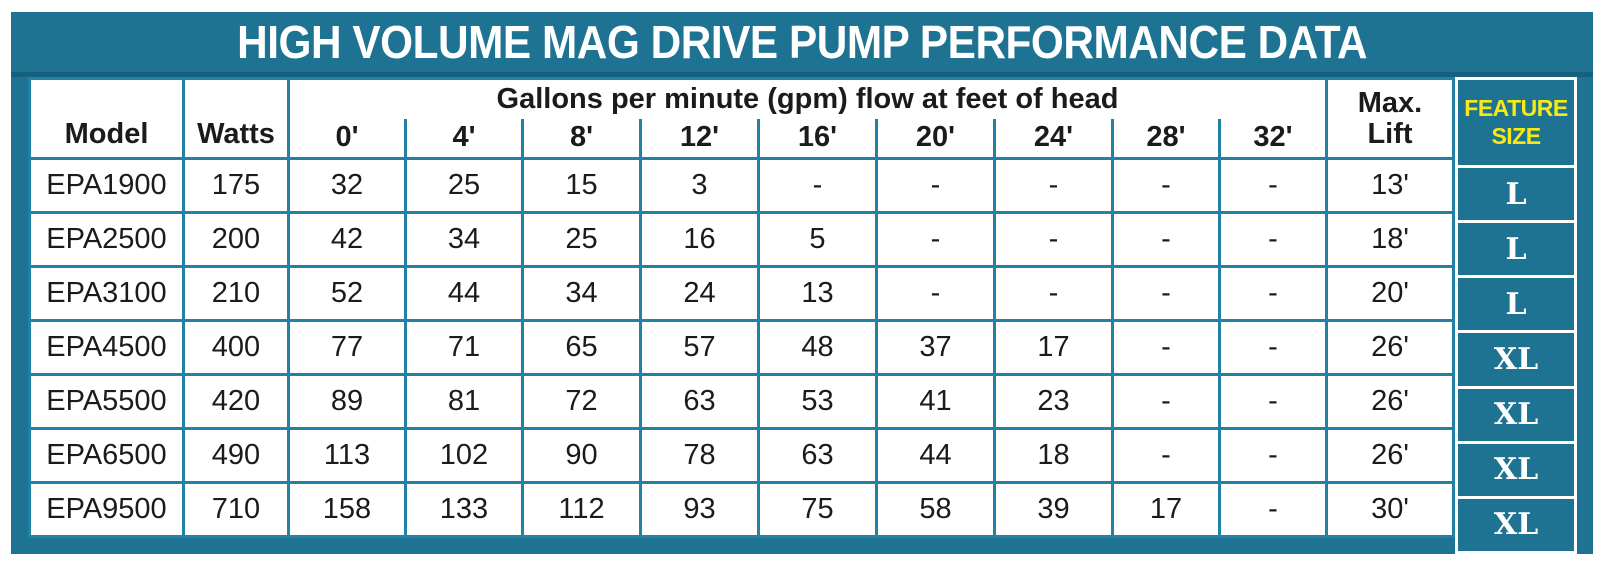 The height and width of the screenshot is (574, 1600). I want to click on flow-cell: 133, so click(464, 509).